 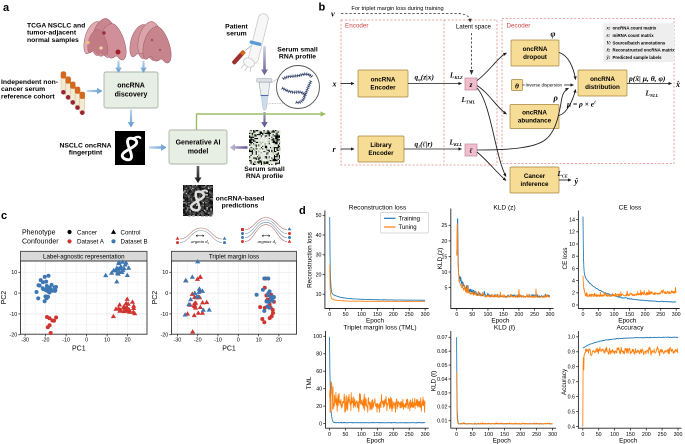 What do you see at coordinates (644, 50) in the screenshot?
I see `svg-text: Reconstructed oncRNA matrix` at bounding box center [644, 50].